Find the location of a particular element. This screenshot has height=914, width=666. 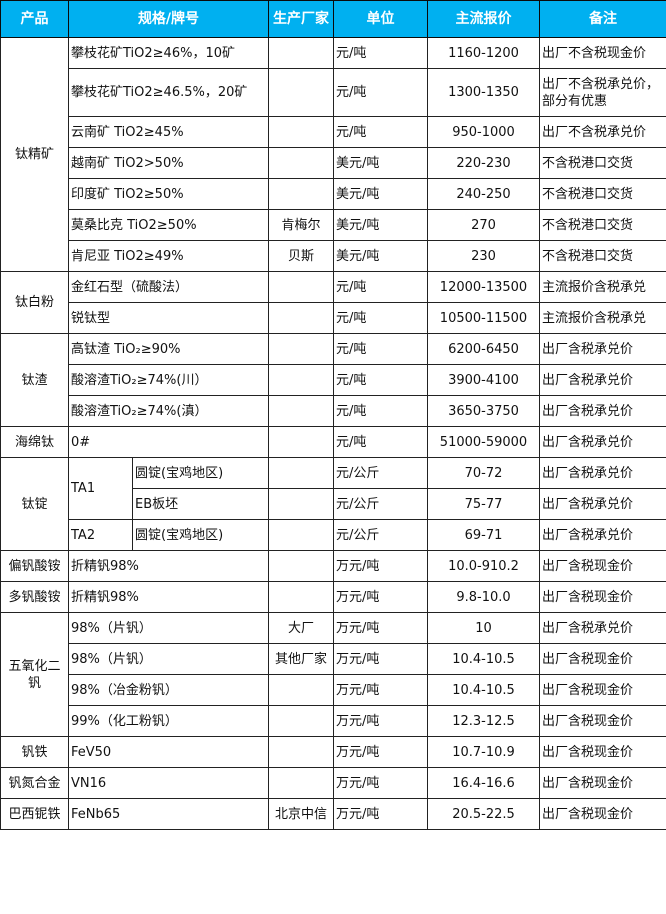

price-cell: 9.8-10.0 is located at coordinates (483, 597).